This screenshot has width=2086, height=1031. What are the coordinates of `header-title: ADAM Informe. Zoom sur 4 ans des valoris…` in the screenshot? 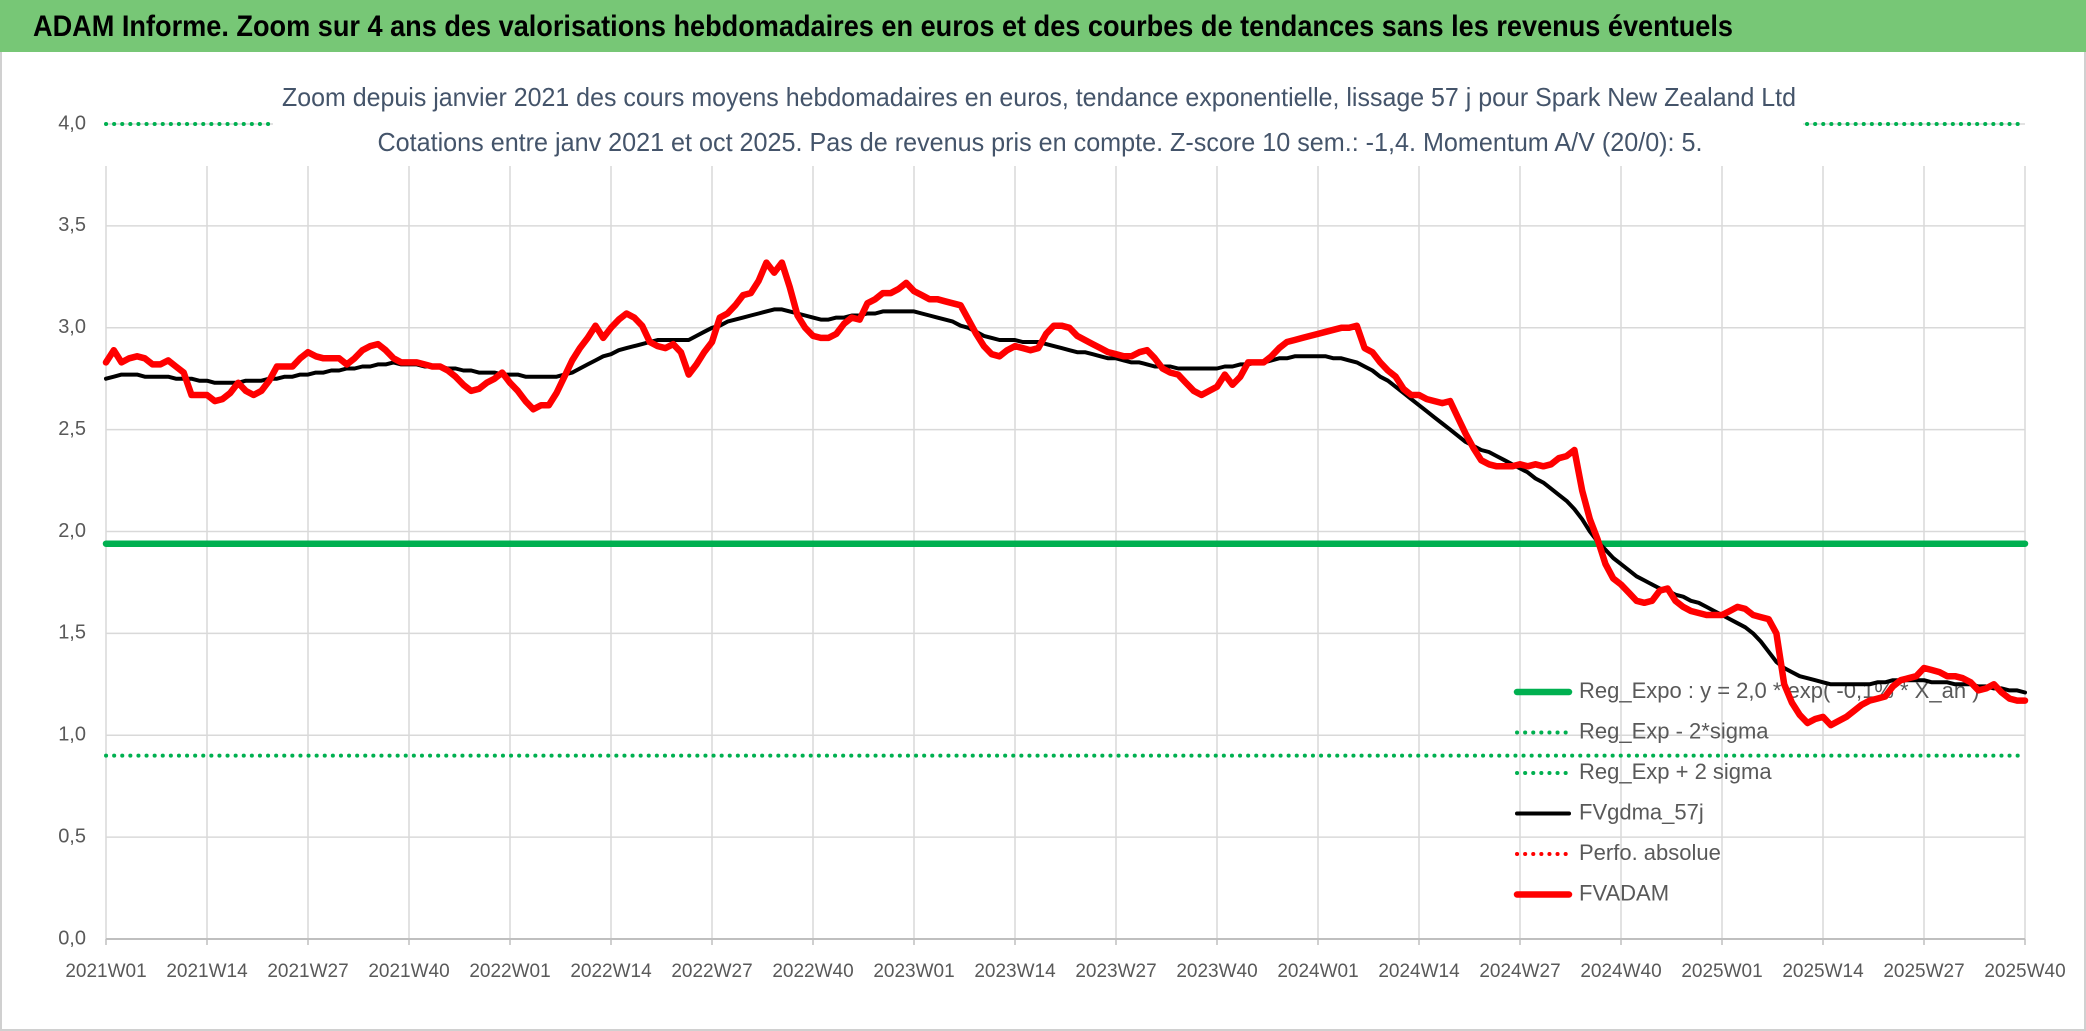 It's located at (883, 26).